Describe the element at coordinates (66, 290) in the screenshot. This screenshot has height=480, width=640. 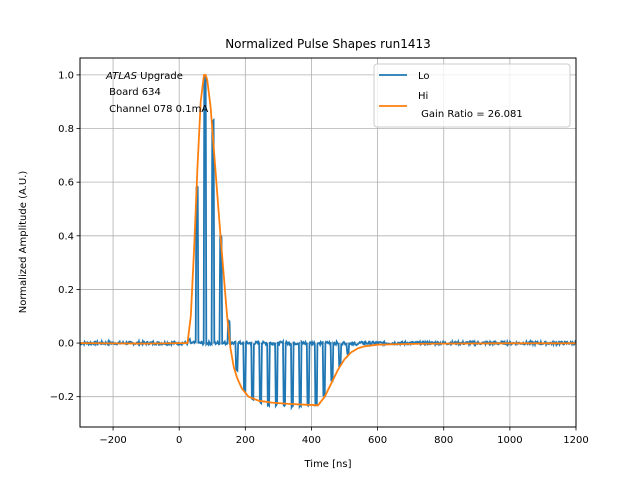
I see `y-tick-label: 0.2` at that location.